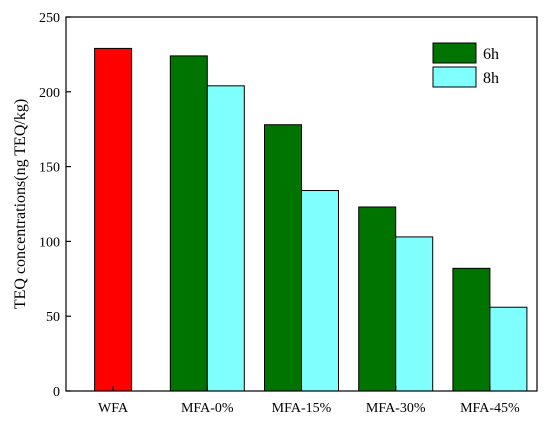 This screenshot has width=550, height=425. Describe the element at coordinates (508, 349) in the screenshot. I see `bar-8h-mfa-45pct` at that location.